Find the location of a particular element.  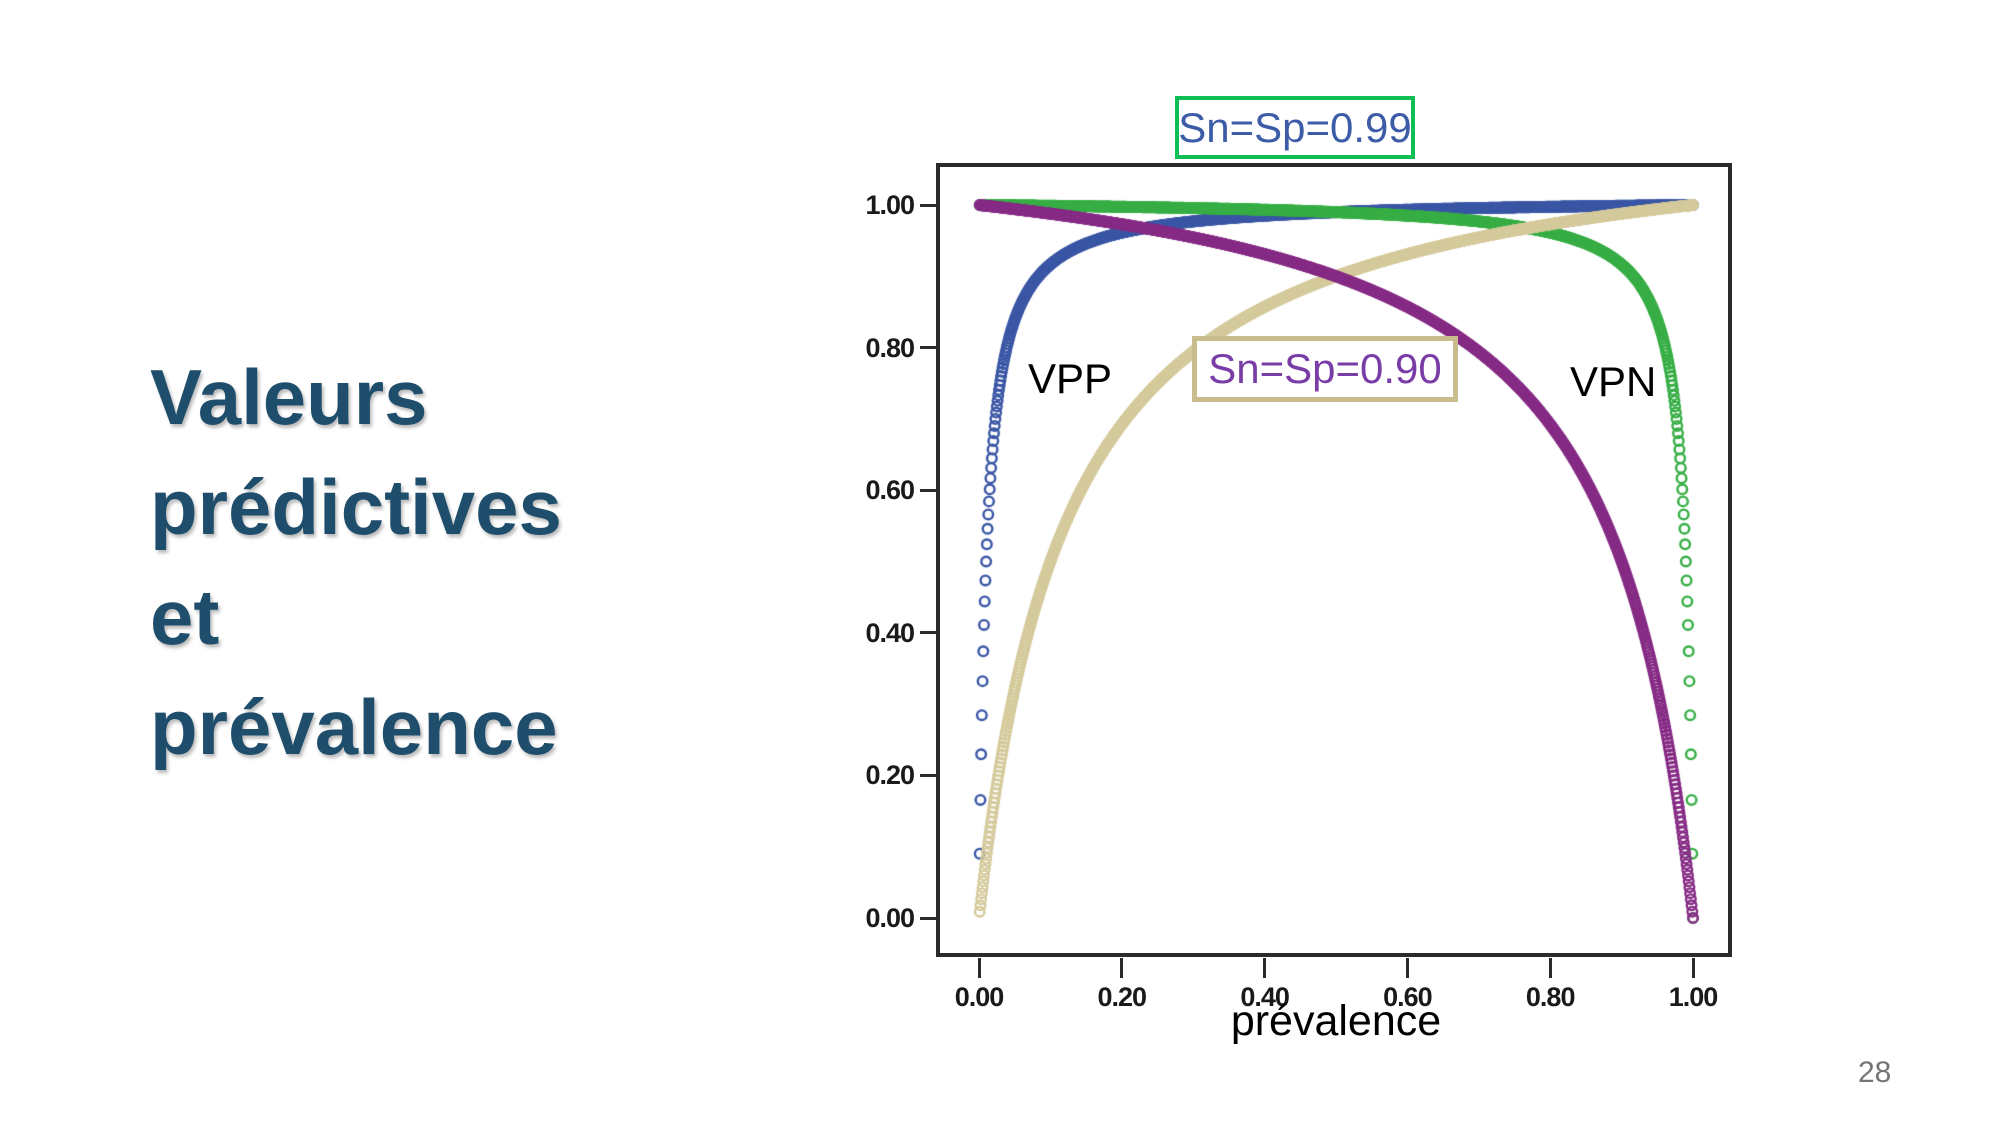

x-axis-title: prévalence is located at coordinates (1336, 1021).